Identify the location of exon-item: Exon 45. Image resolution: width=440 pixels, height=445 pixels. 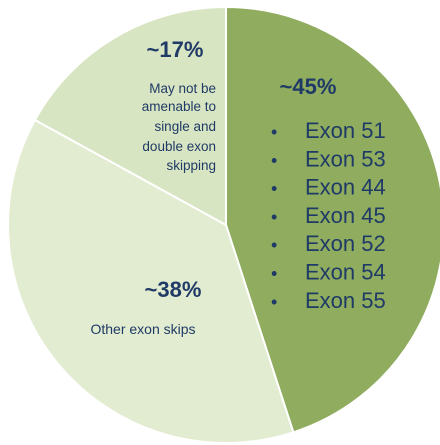
(345, 215).